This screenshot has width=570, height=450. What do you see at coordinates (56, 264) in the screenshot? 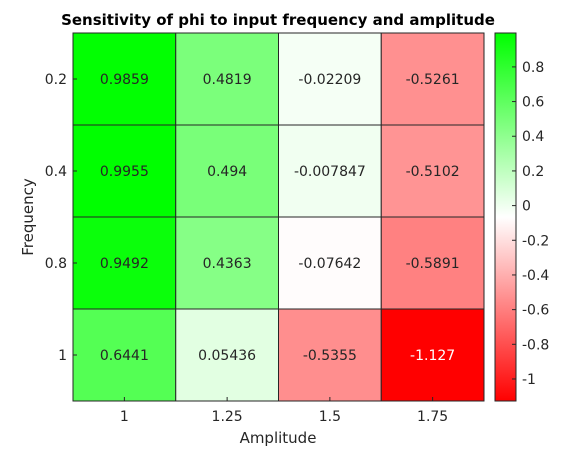
I see `y-tick-label: 0.8` at bounding box center [56, 264].